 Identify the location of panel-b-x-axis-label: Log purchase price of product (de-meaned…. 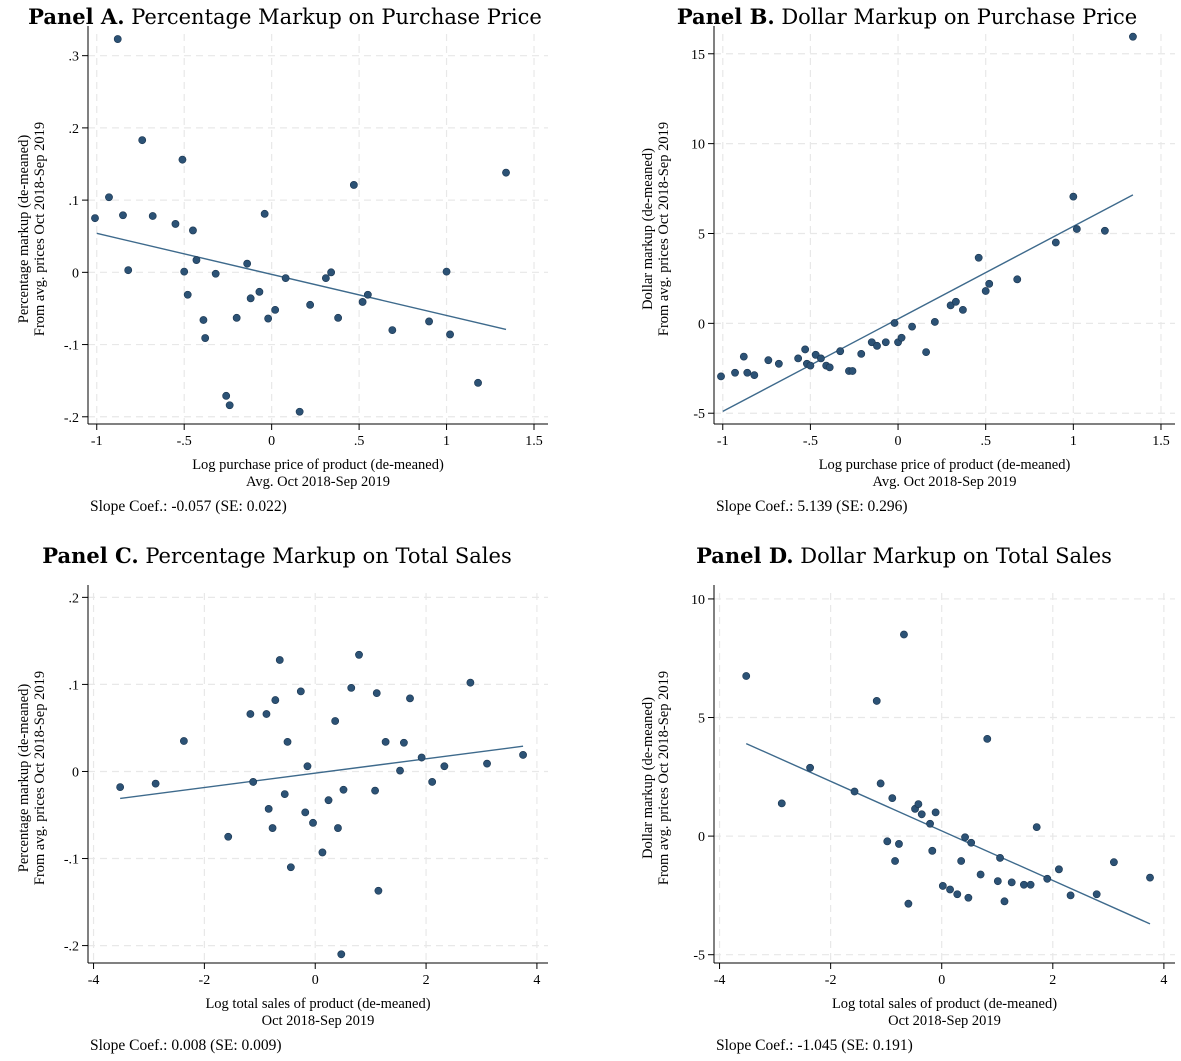
(945, 465).